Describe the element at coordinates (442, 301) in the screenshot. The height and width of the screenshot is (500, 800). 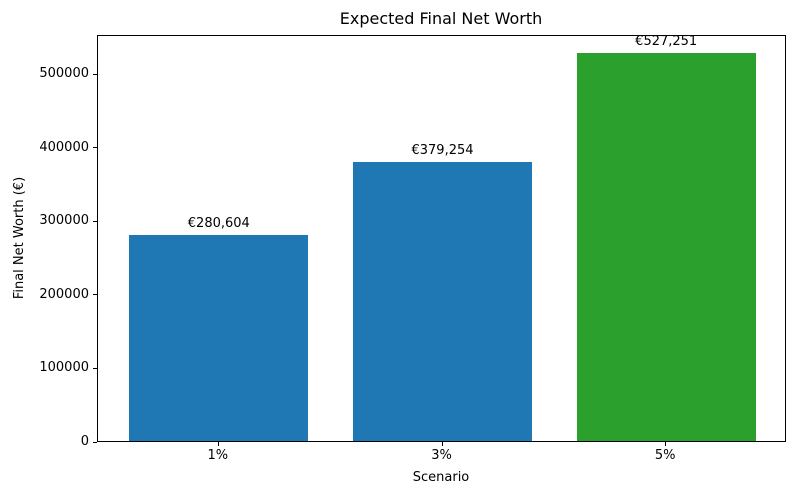
I see `bar-3pct` at that location.